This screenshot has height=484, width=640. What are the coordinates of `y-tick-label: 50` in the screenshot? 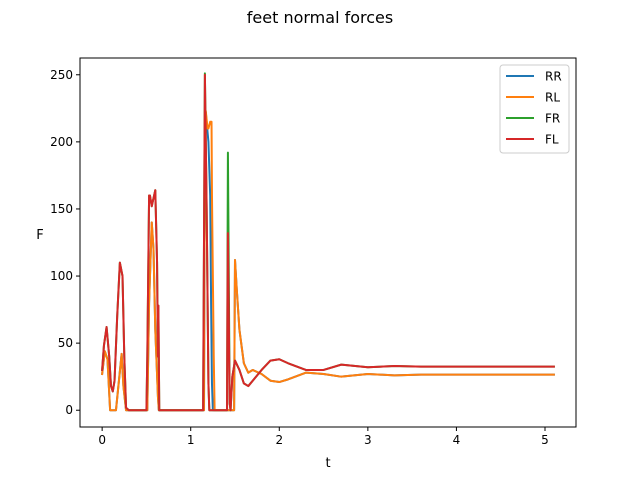 It's located at (65, 343).